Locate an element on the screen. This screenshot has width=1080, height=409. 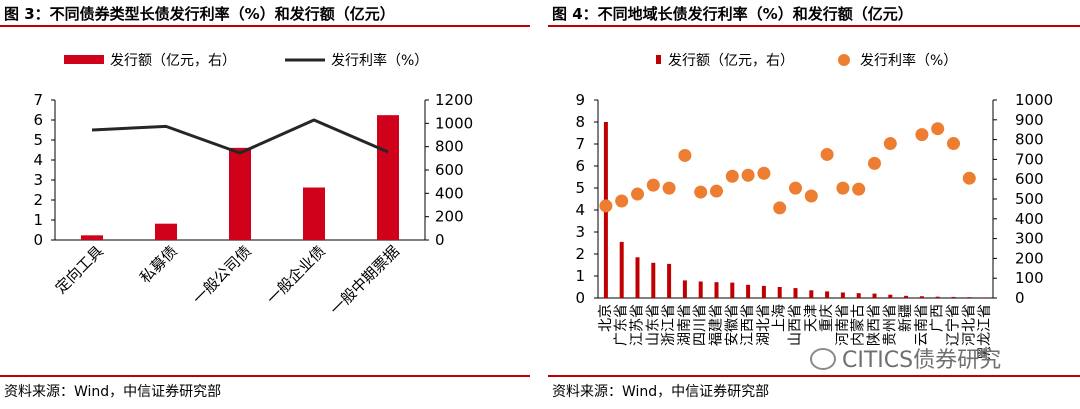
x-tick-label: 一般企业债 is located at coordinates (296, 275).